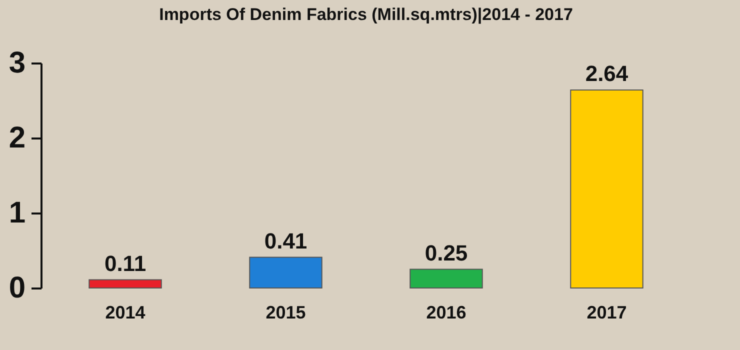 Image resolution: width=740 pixels, height=350 pixels. I want to click on y-tick-label: 0, so click(17, 288).